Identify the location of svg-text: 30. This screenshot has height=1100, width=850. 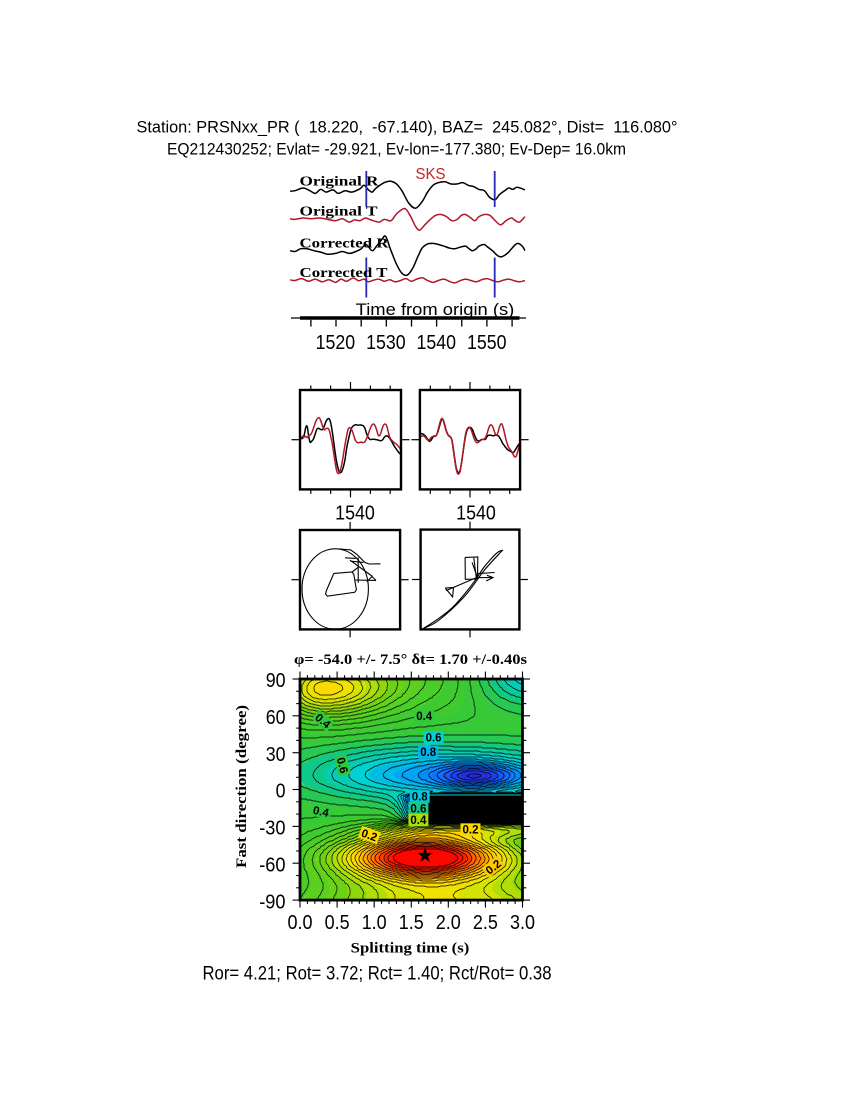
(276, 755).